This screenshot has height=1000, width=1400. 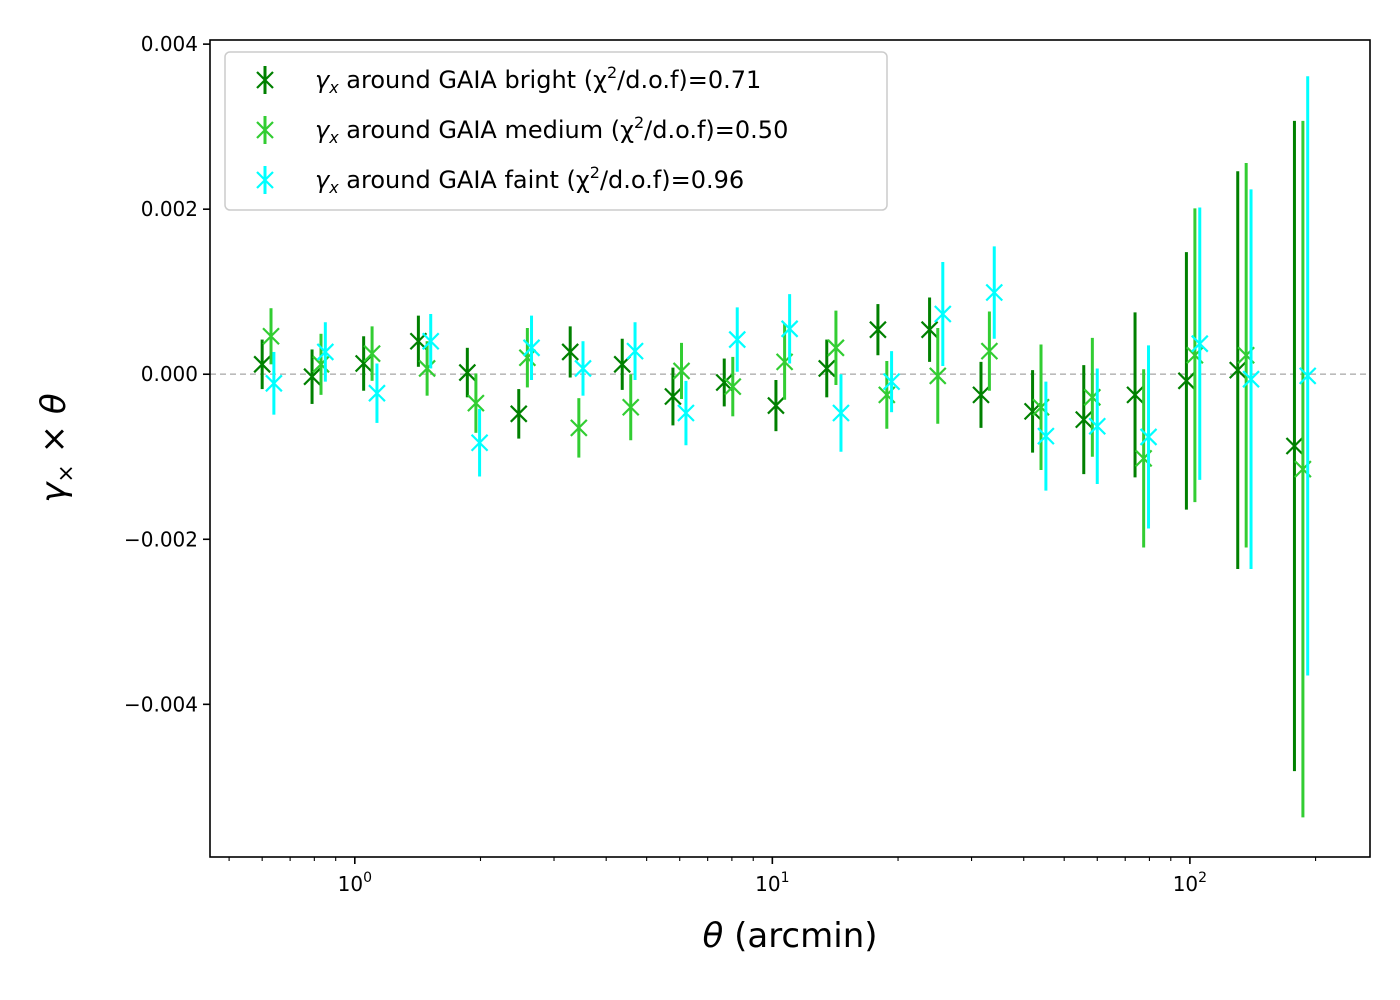 What do you see at coordinates (265, 180) in the screenshot?
I see `legend-marker-faint` at bounding box center [265, 180].